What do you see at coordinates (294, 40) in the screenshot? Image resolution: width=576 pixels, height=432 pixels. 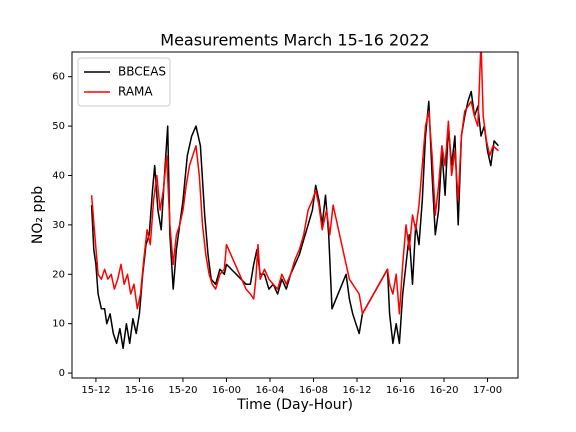 I see `chart-title: Measurements March 15-16 2022` at bounding box center [294, 40].